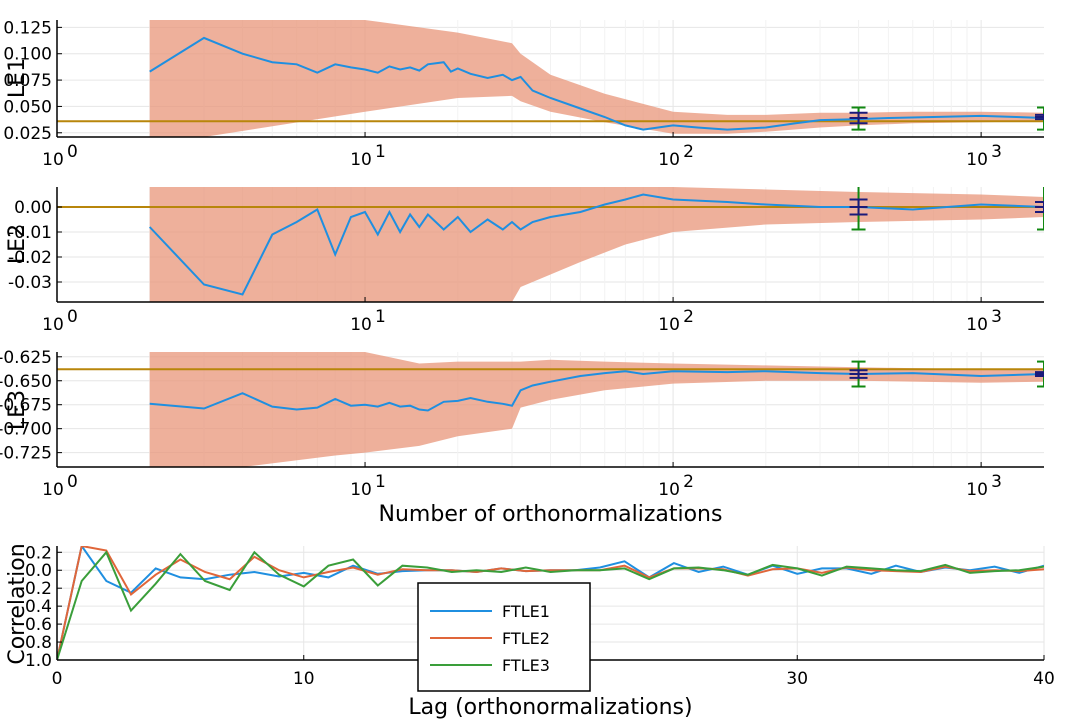 The height and width of the screenshot is (719, 1079). Describe the element at coordinates (26, 358) in the screenshot. I see `y-tick-label: -0.625` at that location.